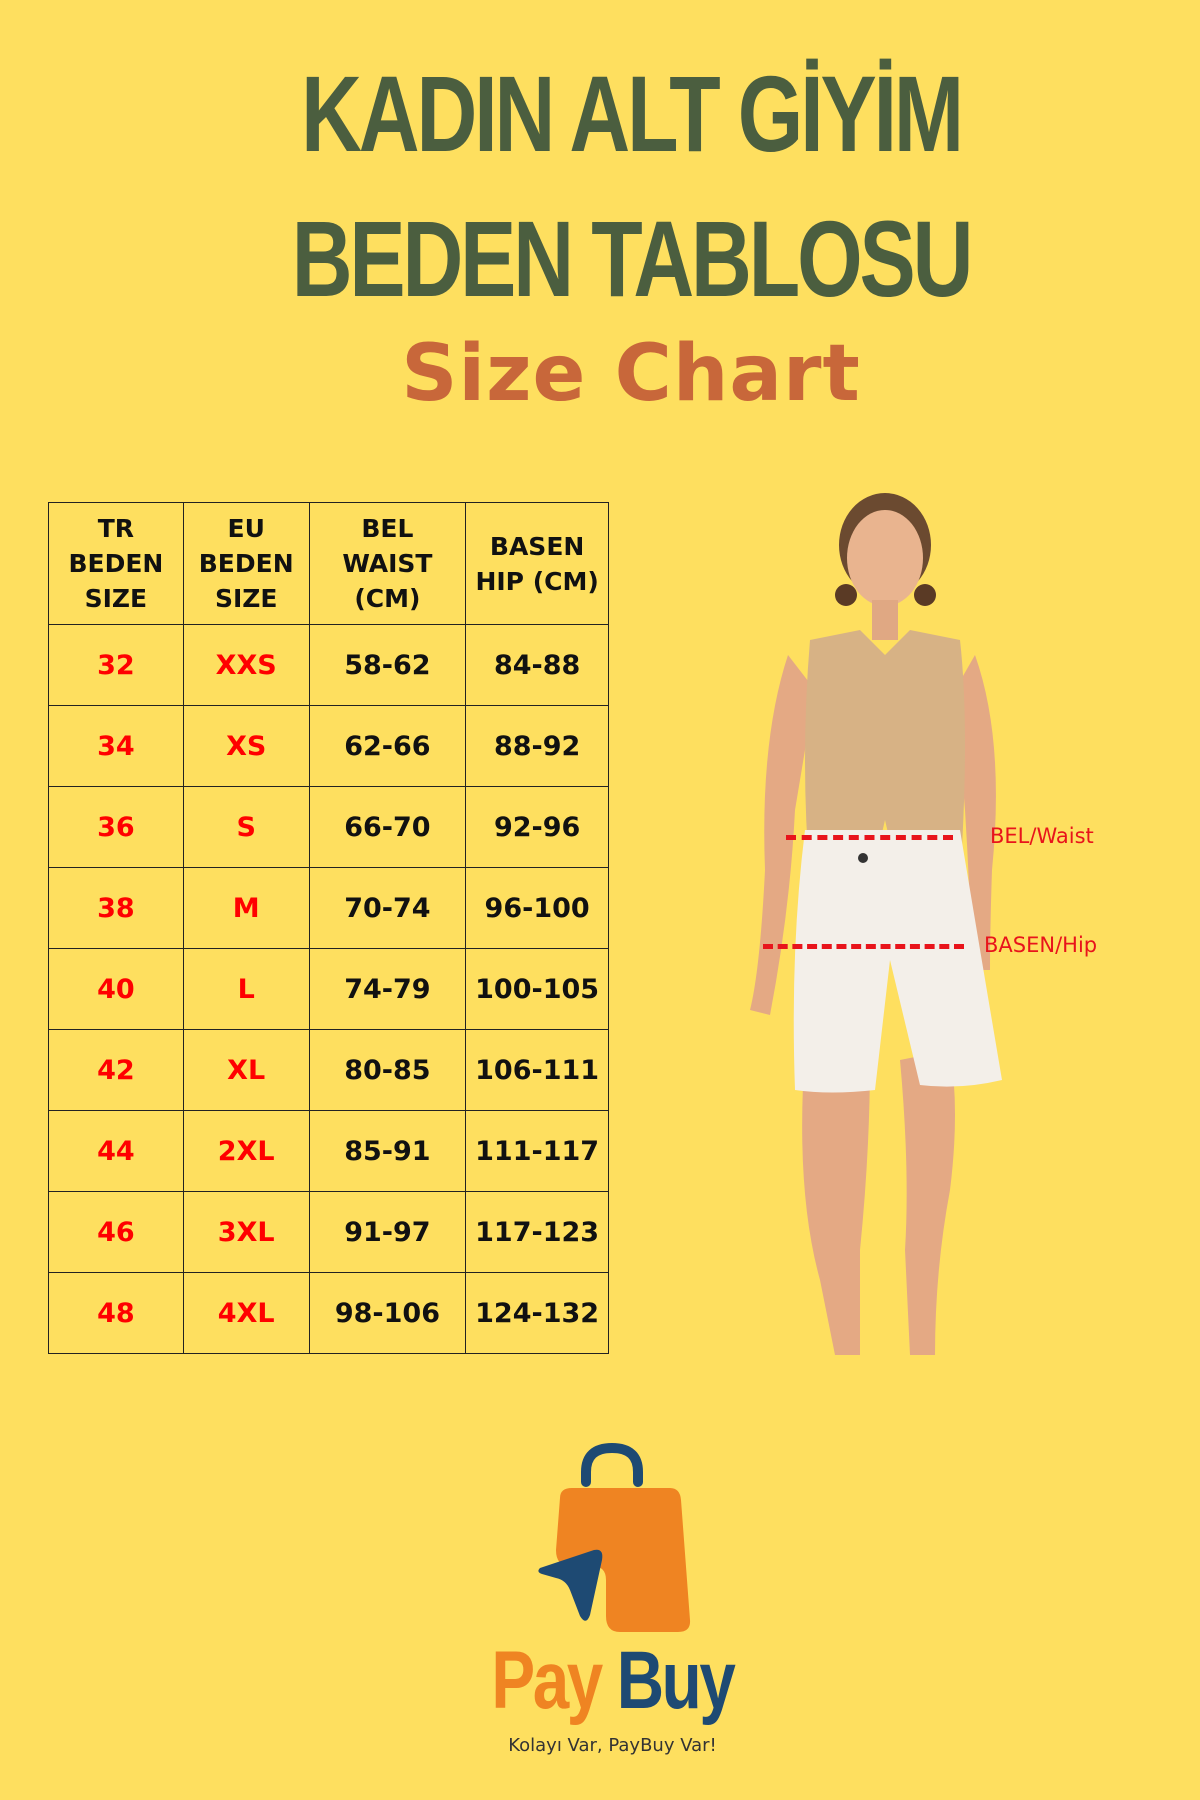  I want to click on table-row: 46 3XL 91-97 117-123, so click(328, 1232).